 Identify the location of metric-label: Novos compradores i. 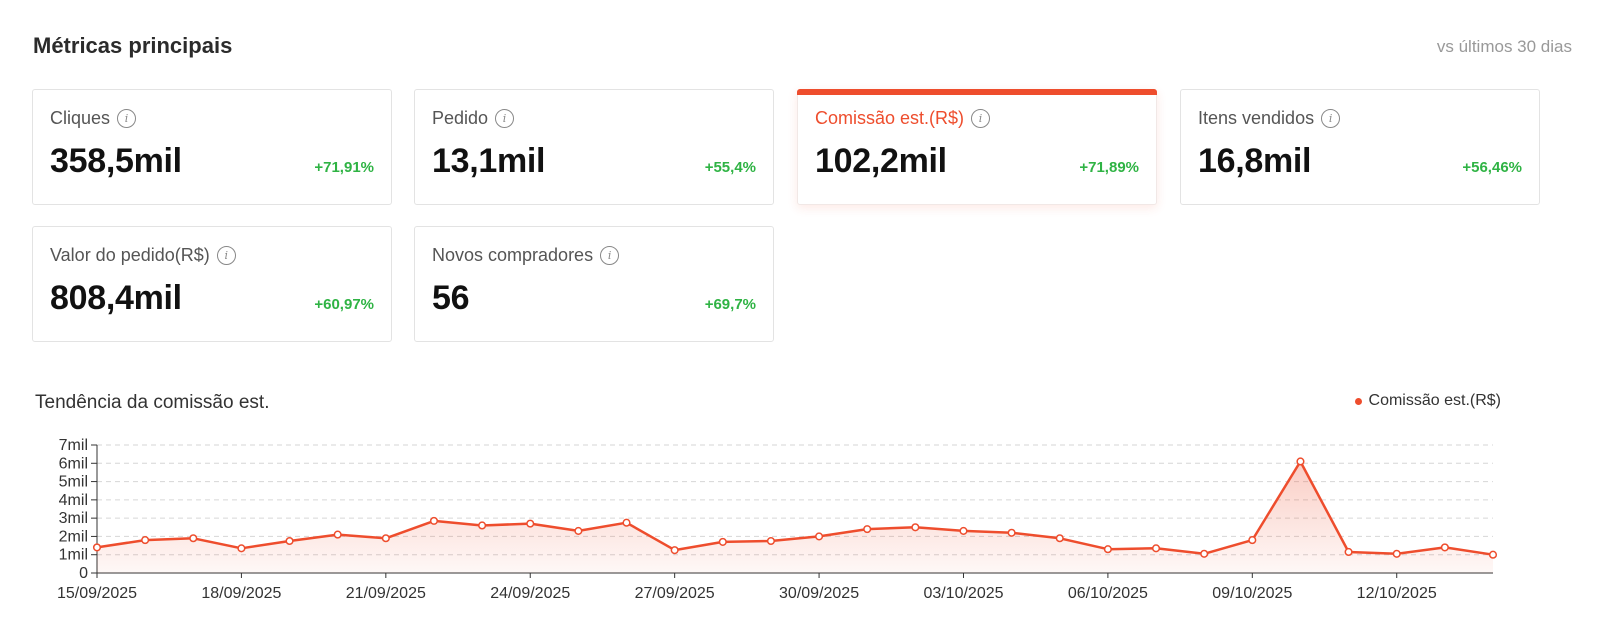
(526, 255).